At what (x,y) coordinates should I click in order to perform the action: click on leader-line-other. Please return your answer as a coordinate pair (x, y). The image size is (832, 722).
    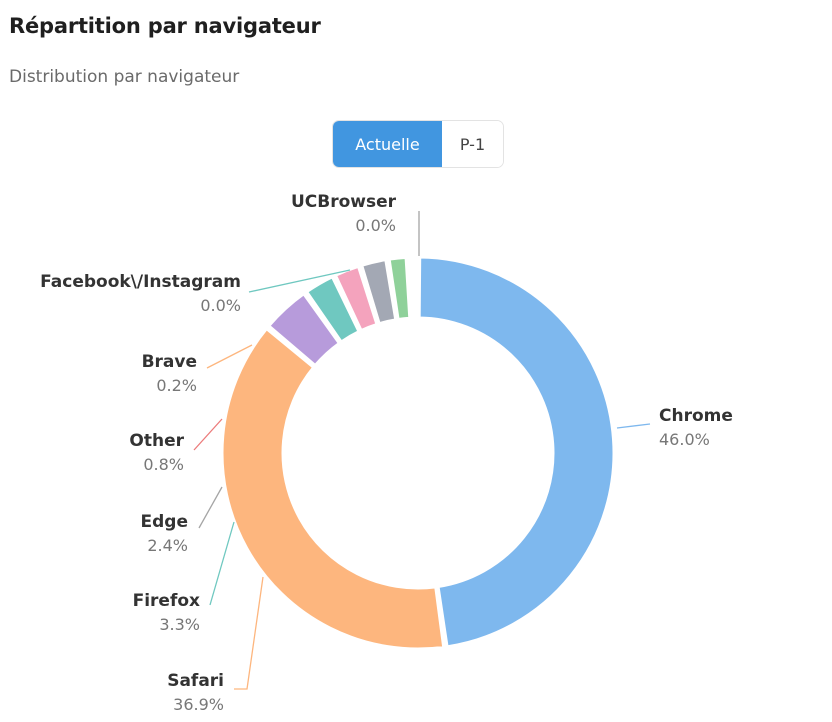
    Looking at the image, I should click on (208, 434).